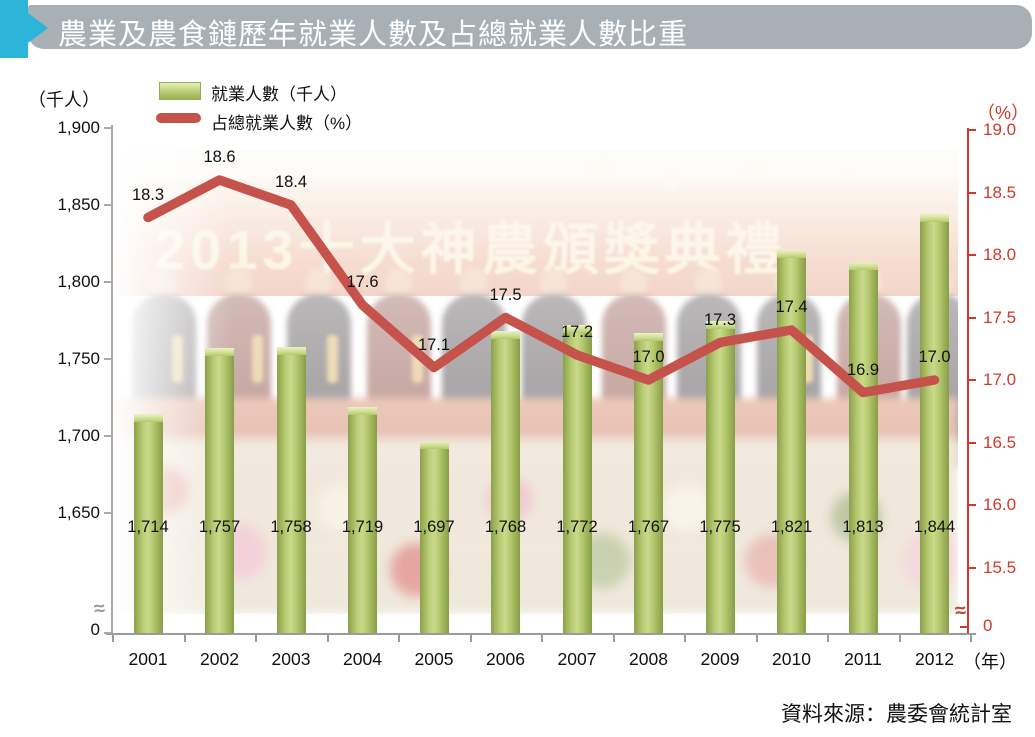 This screenshot has width=1035, height=737. What do you see at coordinates (1000, 442) in the screenshot?
I see `right-tick-label: 16.5` at bounding box center [1000, 442].